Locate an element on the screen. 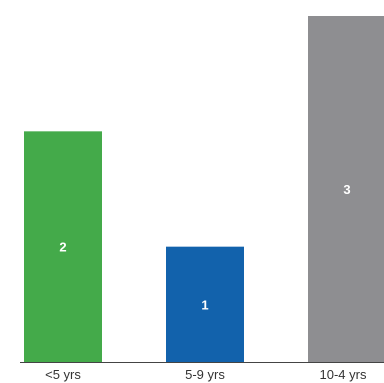 This screenshot has width=384, height=383. x-tick-label-2: 5-9 yrs is located at coordinates (205, 374).